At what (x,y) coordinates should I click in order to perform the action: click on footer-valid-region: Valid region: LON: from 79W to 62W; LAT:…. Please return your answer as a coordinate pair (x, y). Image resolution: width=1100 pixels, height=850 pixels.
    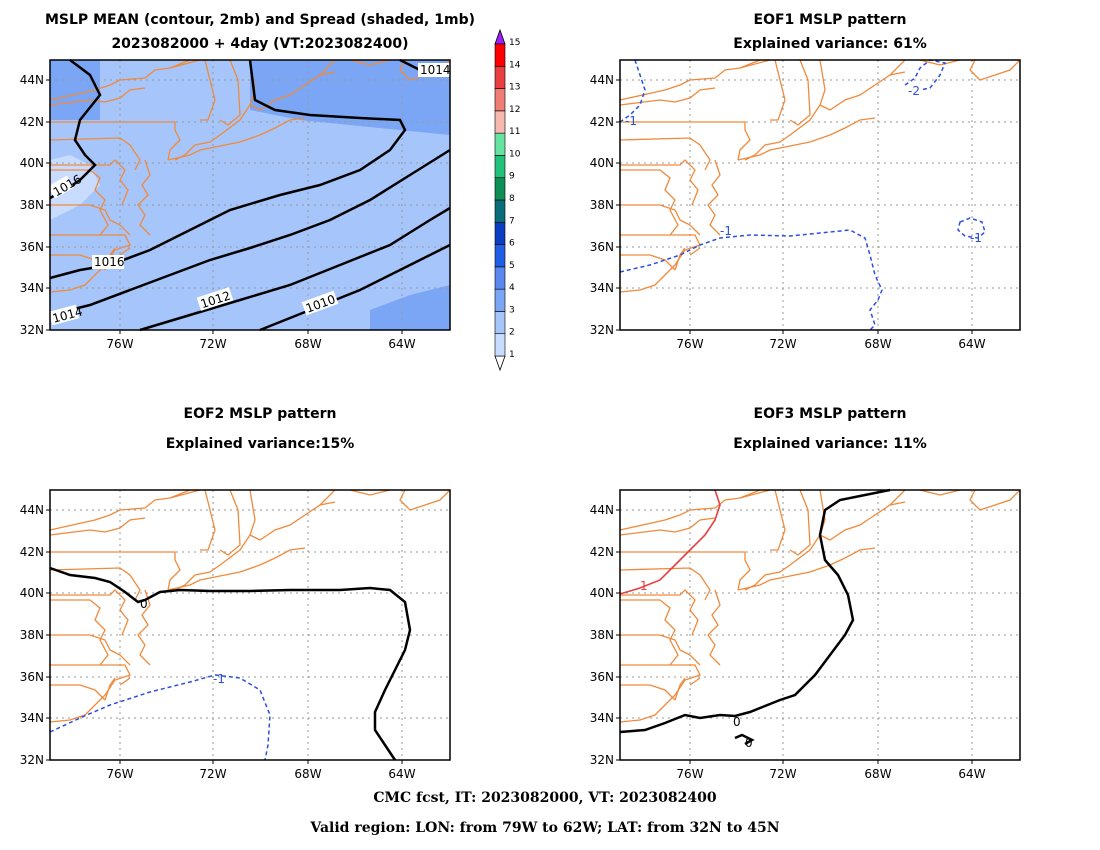
    Looking at the image, I should click on (544, 828).